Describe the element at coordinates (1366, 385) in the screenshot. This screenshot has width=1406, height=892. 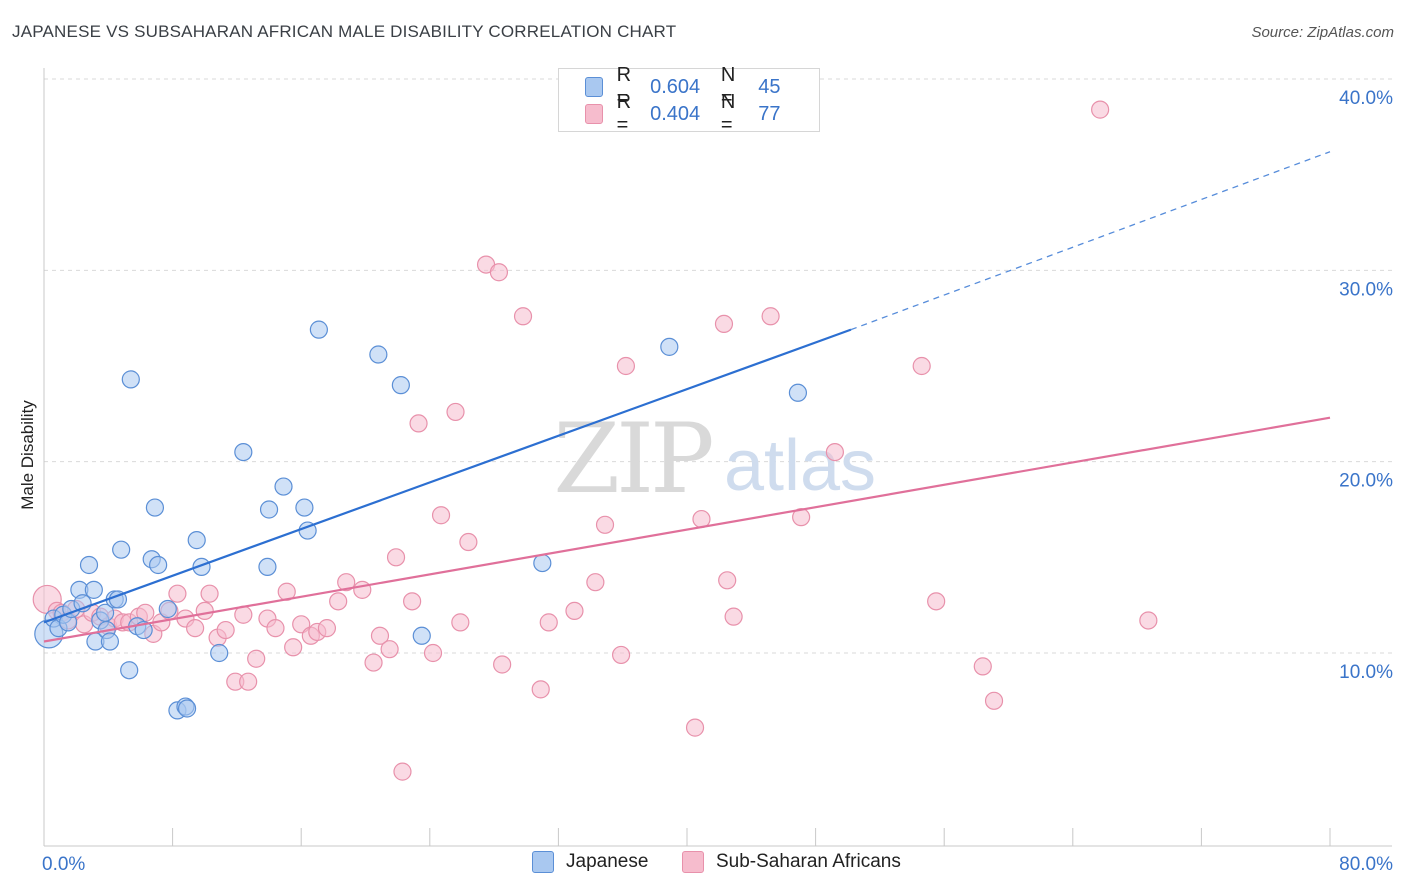
I see `y-tick-labels: 10.0% 20.0% 30.0% 40.0%` at that location.